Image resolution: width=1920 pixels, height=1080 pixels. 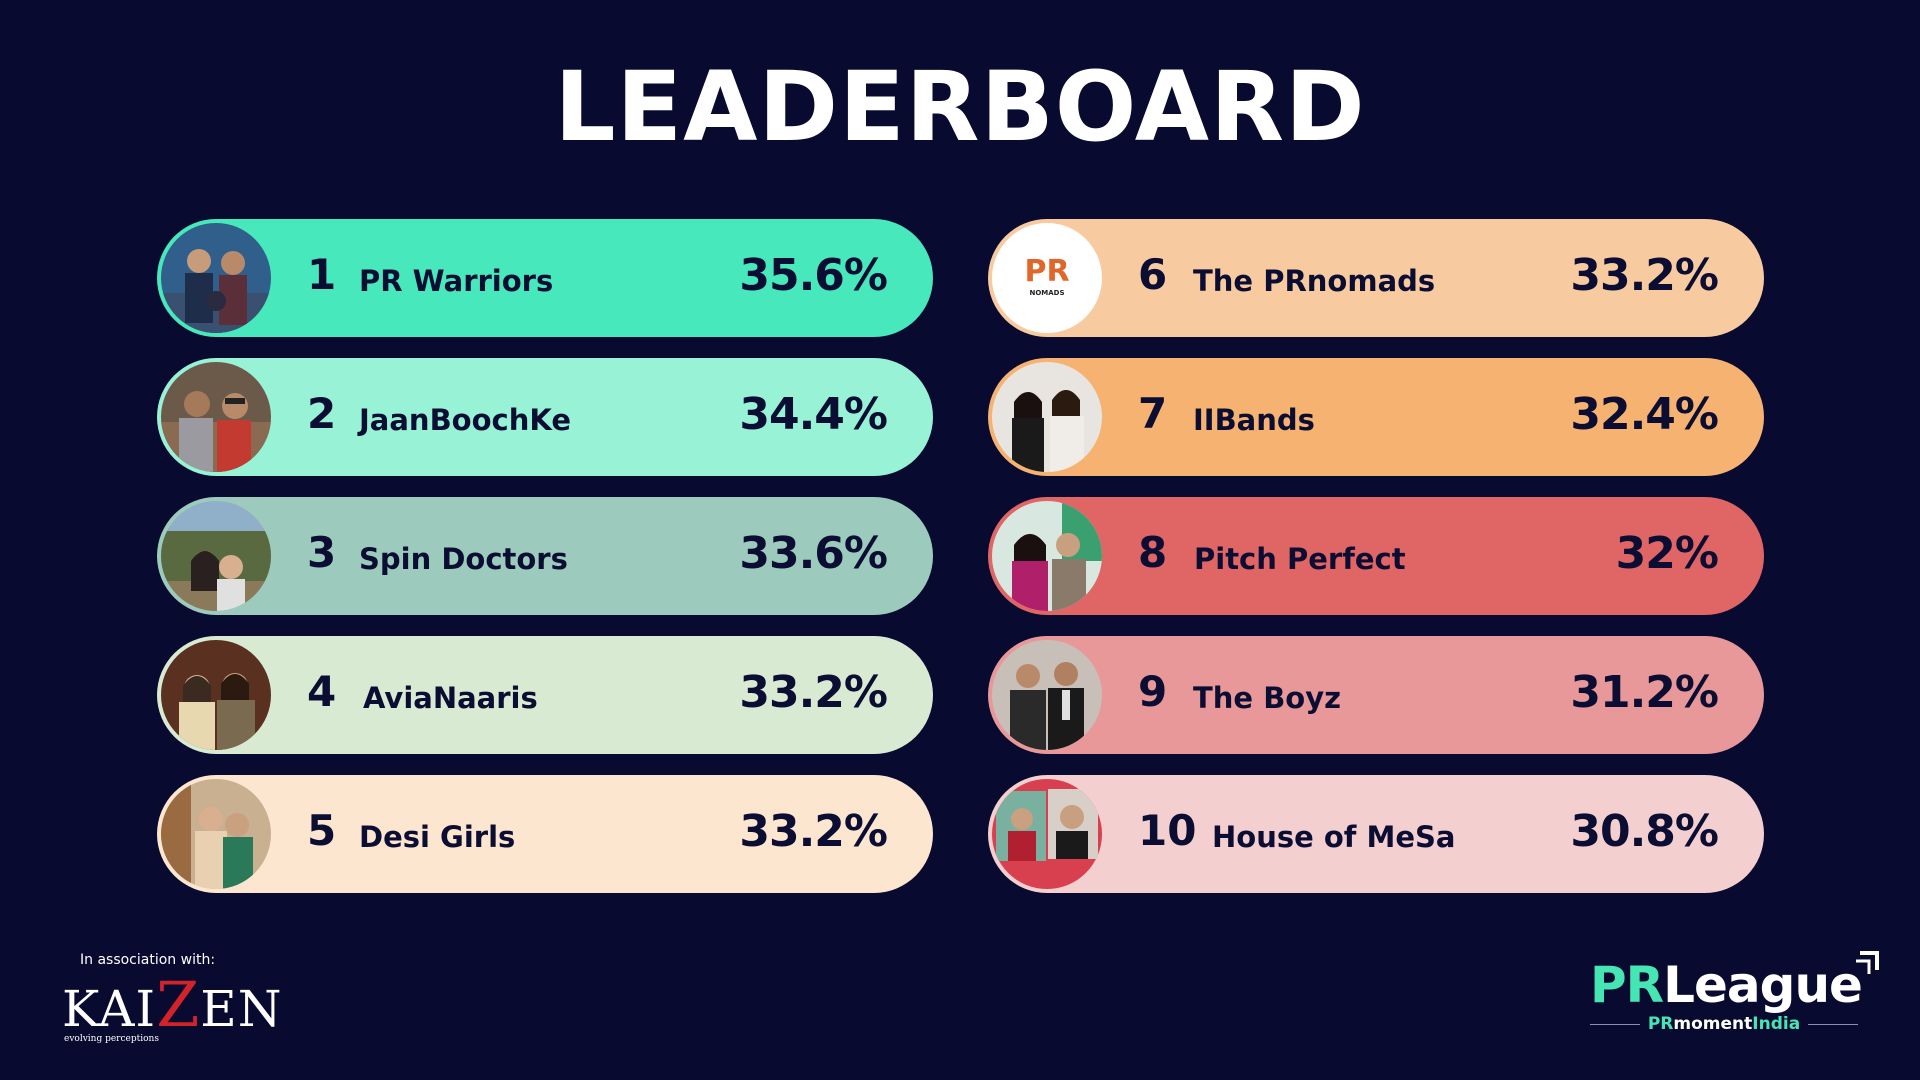 I want to click on leaderboard-row: 2 JaanBoochKe 34.4%, so click(x=545, y=417).